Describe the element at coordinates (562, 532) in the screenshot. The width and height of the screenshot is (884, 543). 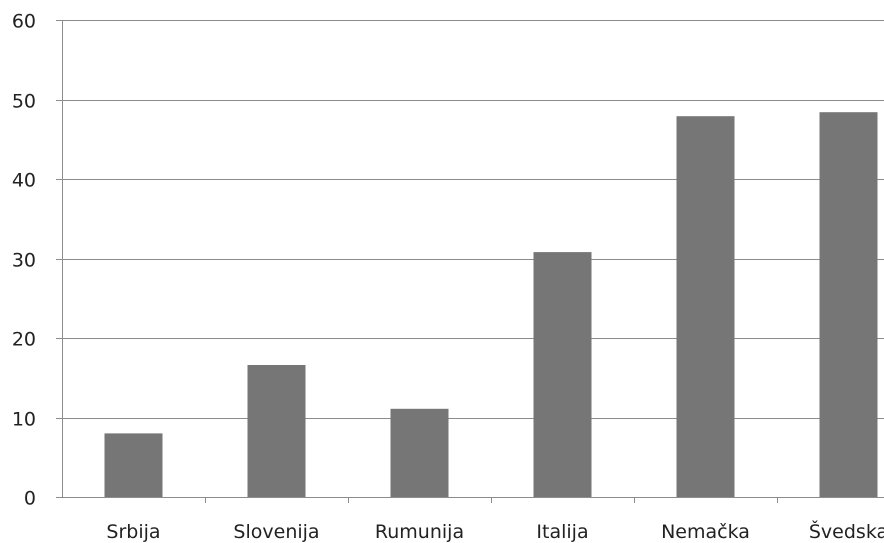
I see `category-label: Italija` at that location.